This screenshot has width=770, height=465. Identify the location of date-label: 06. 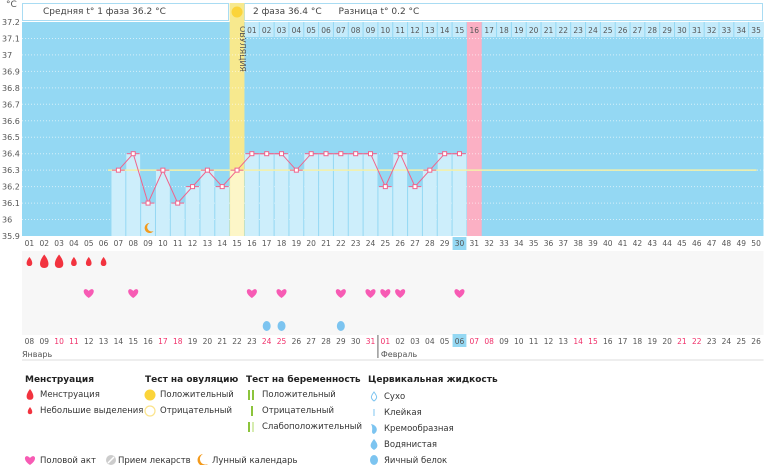
(460, 341).